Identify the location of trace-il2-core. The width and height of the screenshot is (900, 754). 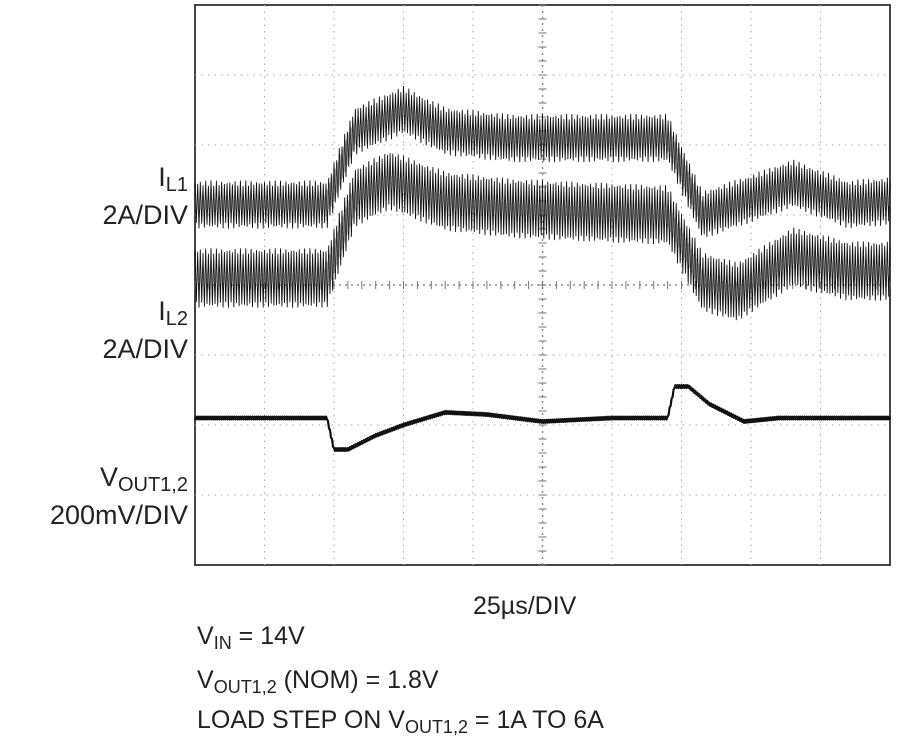
(542, 236).